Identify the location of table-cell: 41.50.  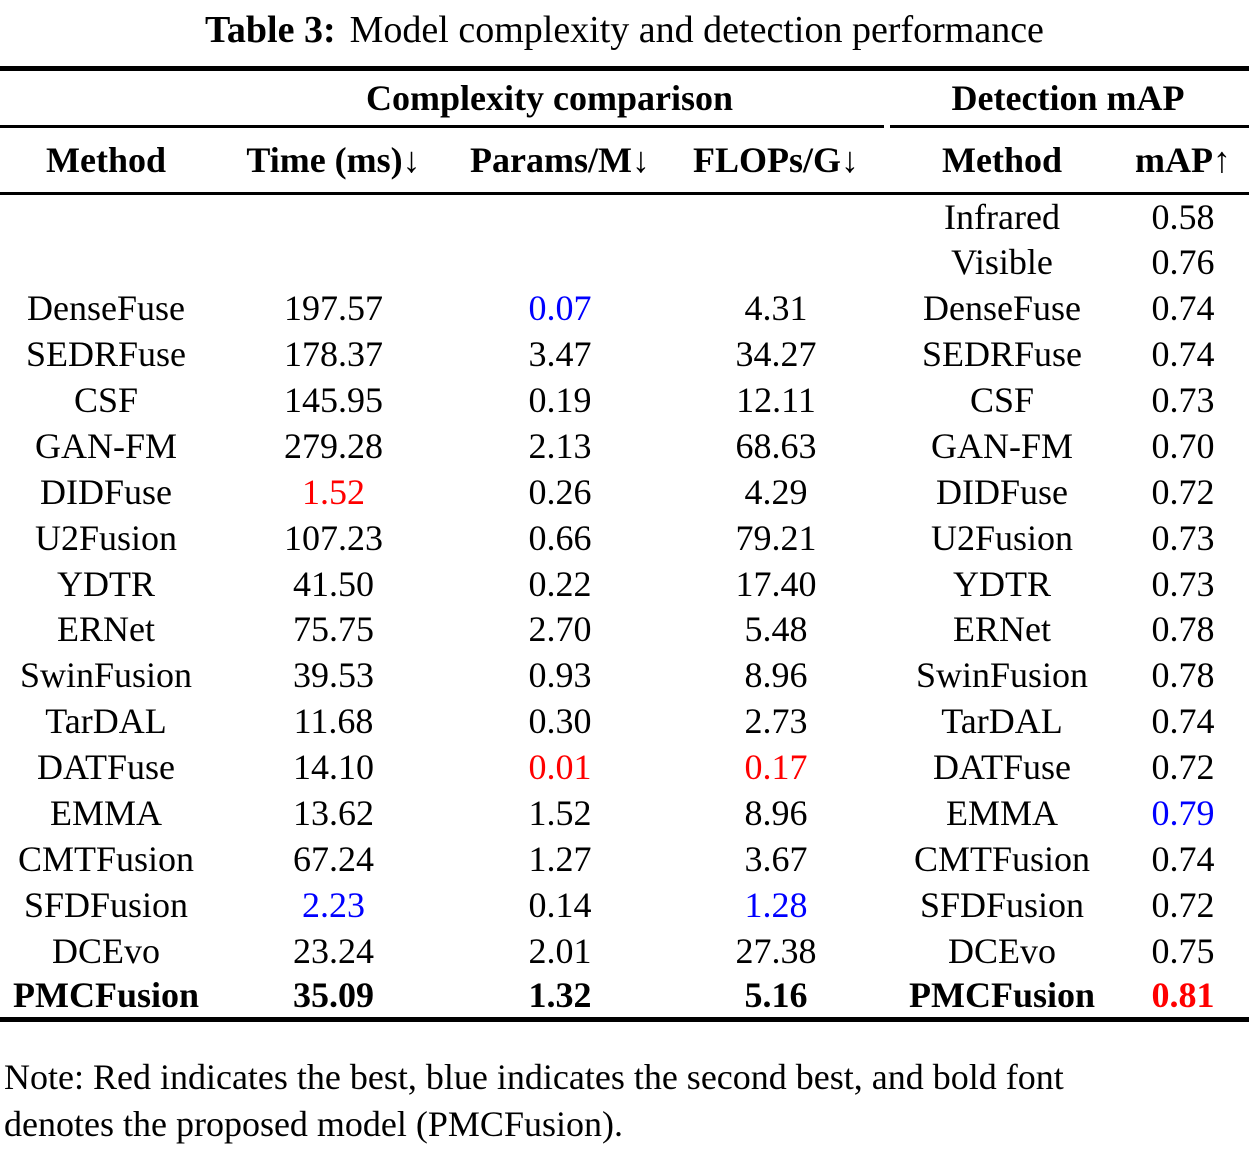
(333, 583).